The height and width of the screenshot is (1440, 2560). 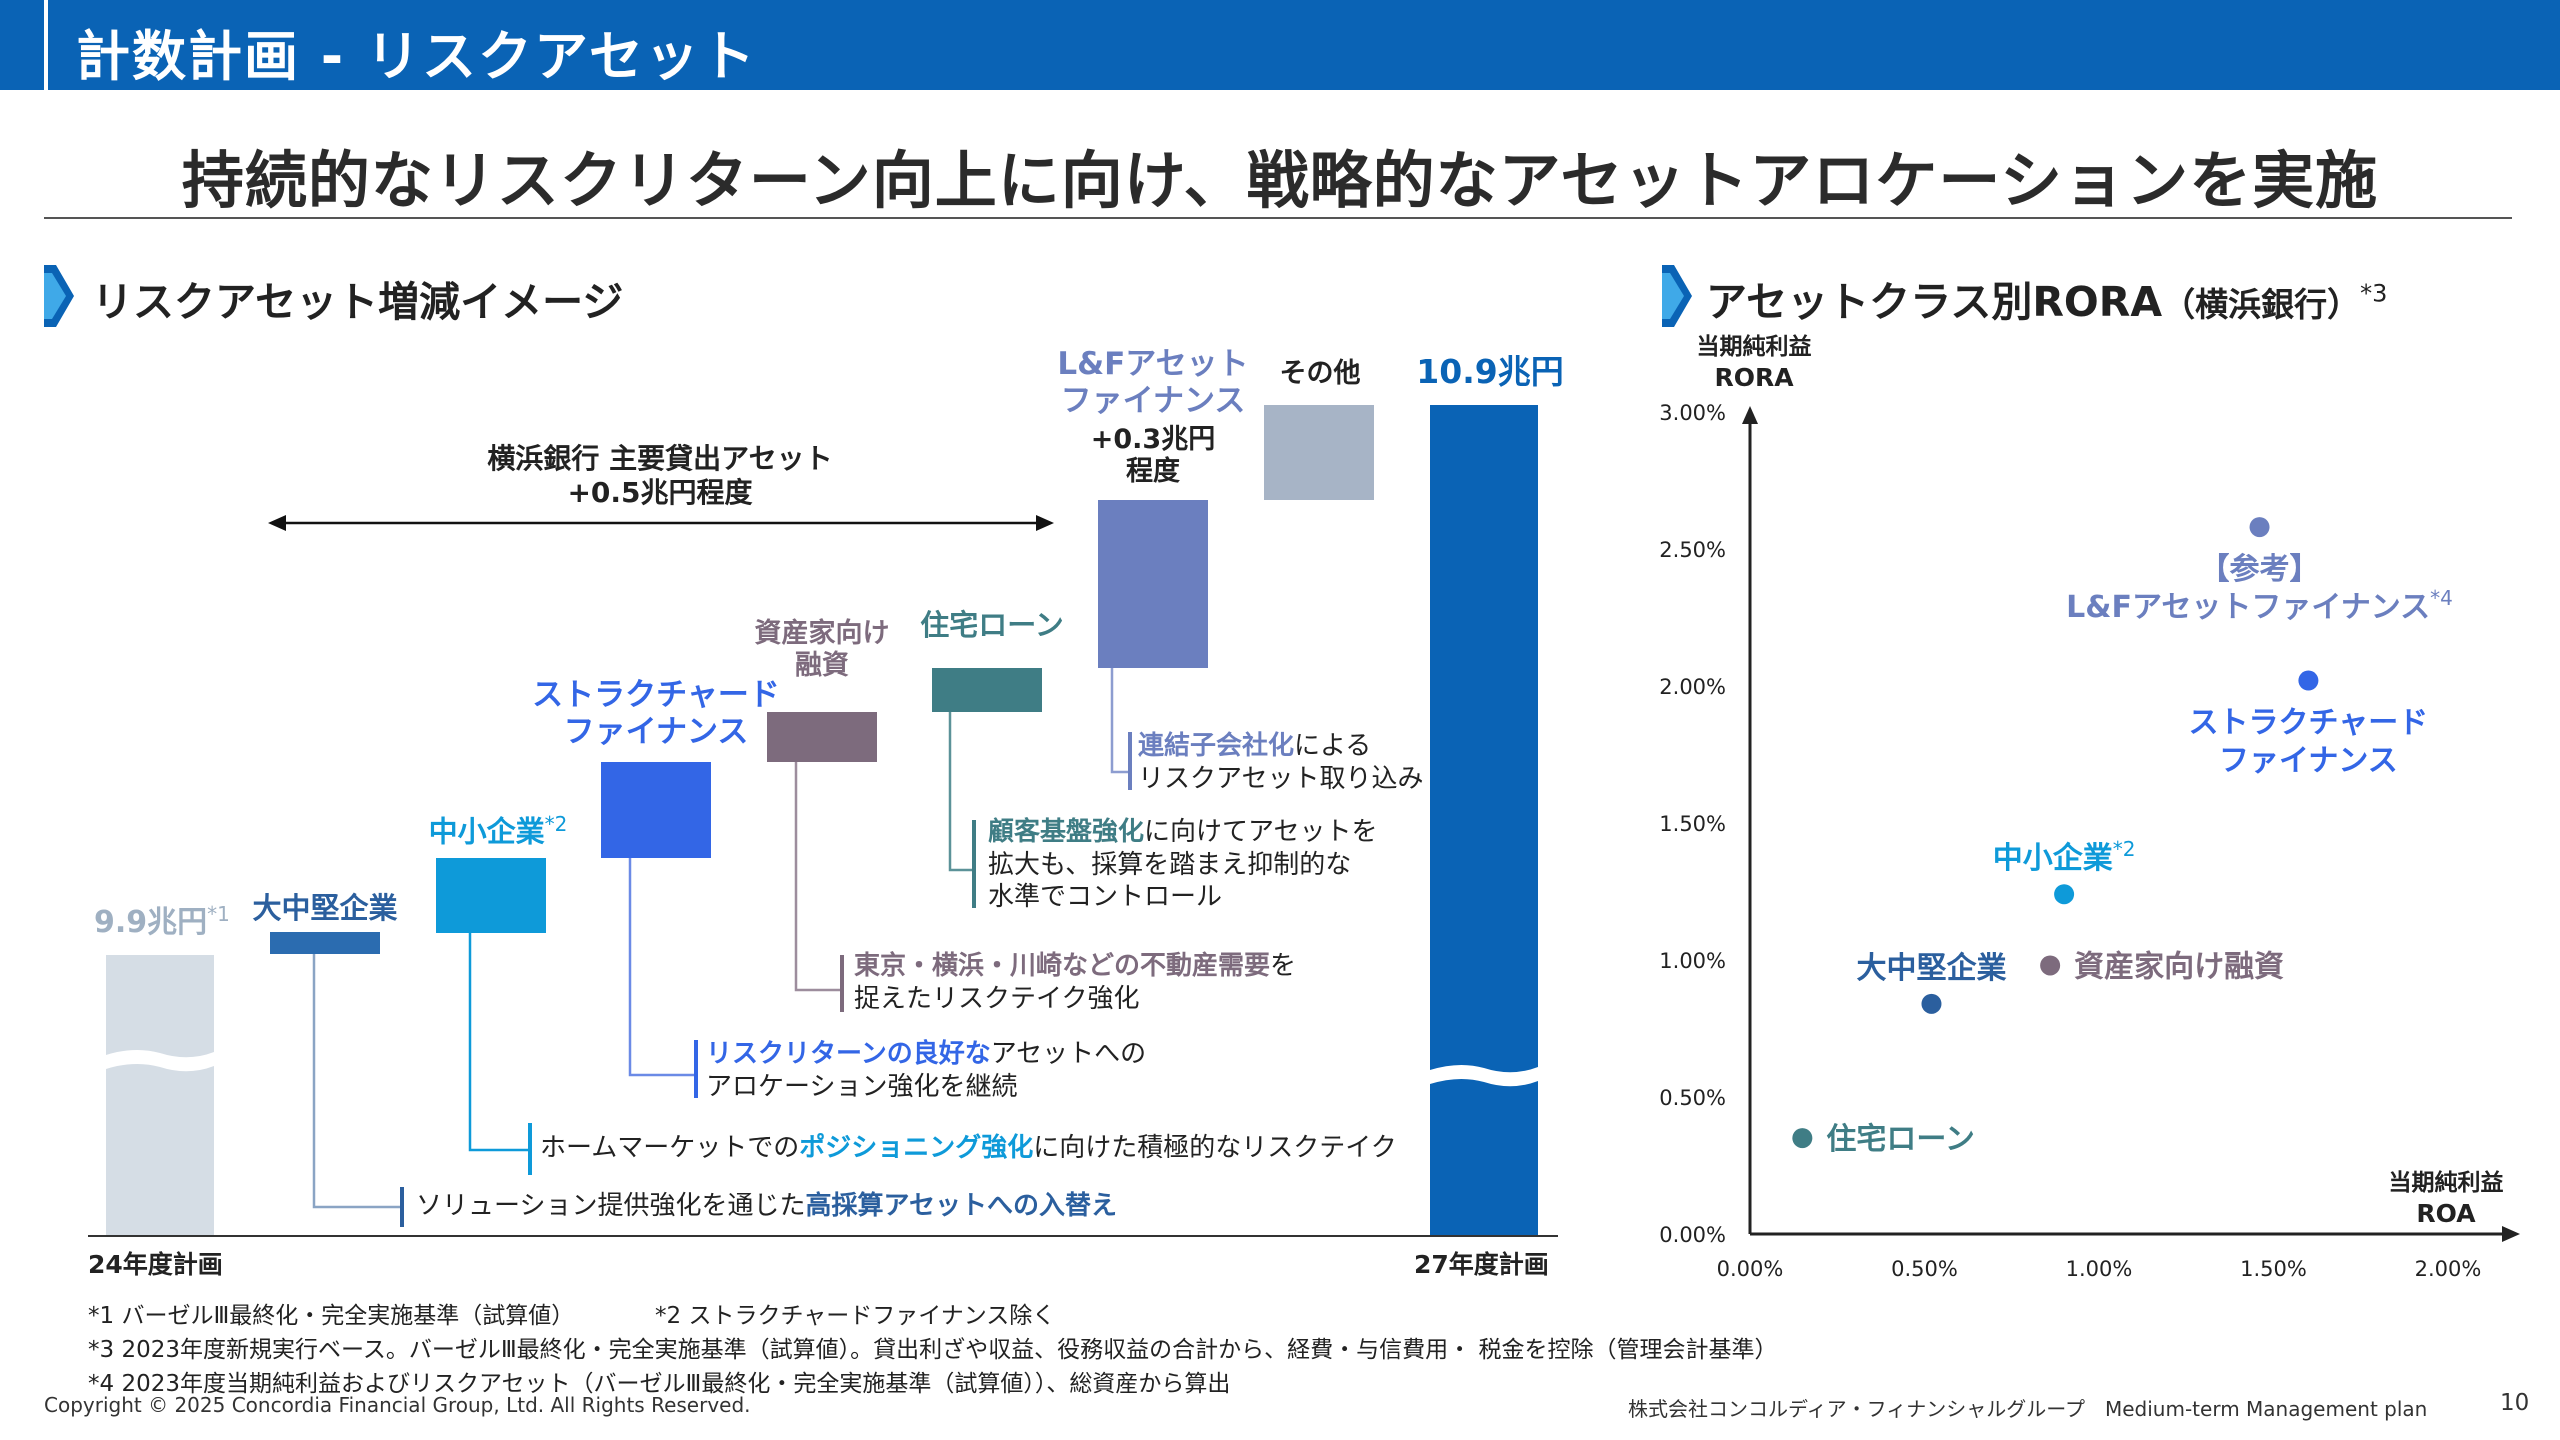 I want to click on headline-rule, so click(x=1278, y=218).